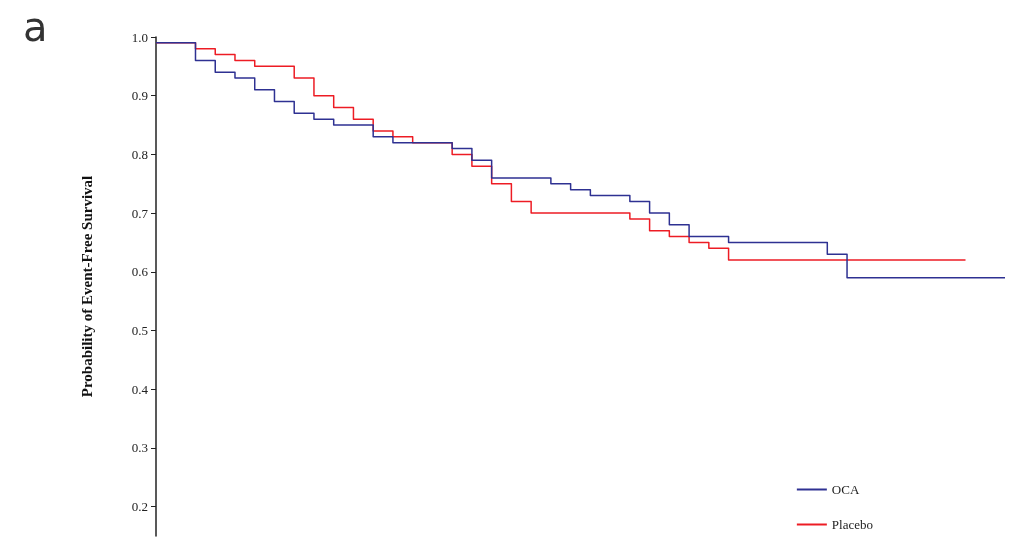 The image size is (1010, 544). What do you see at coordinates (139, 448) in the screenshot?
I see `y-tick-label: 0.3` at bounding box center [139, 448].